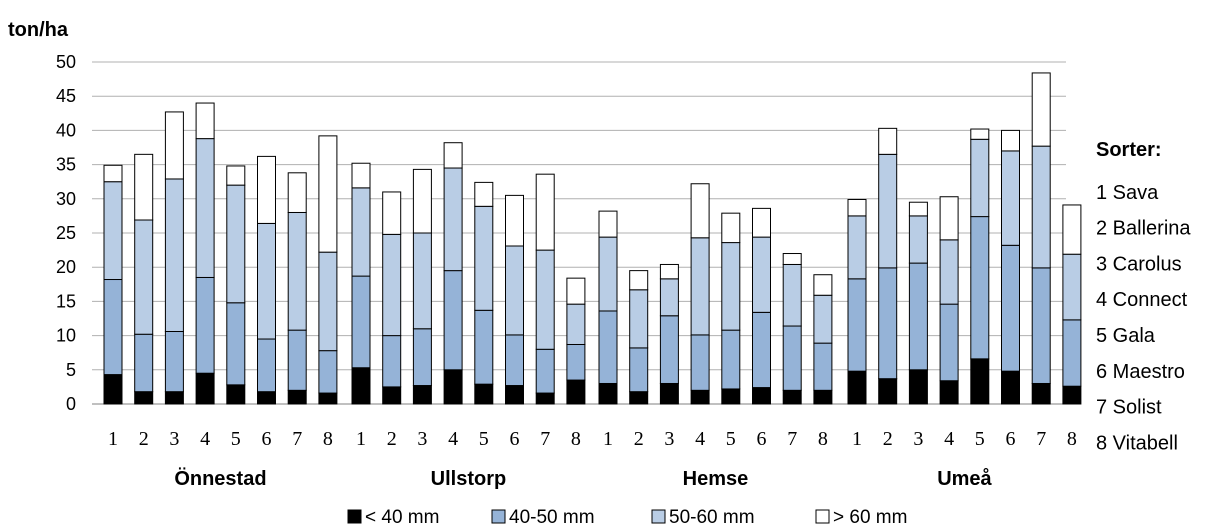 The height and width of the screenshot is (532, 1222). What do you see at coordinates (66, 301) in the screenshot?
I see `y-tick-label: 15` at bounding box center [66, 301].